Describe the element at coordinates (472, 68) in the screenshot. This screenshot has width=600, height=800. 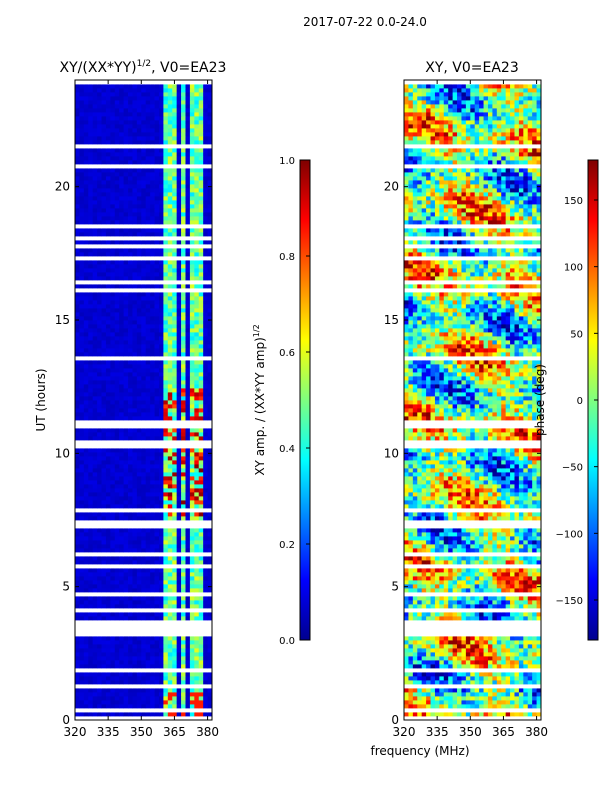
I see `right-panel-title: XY, V0=EA23` at that location.